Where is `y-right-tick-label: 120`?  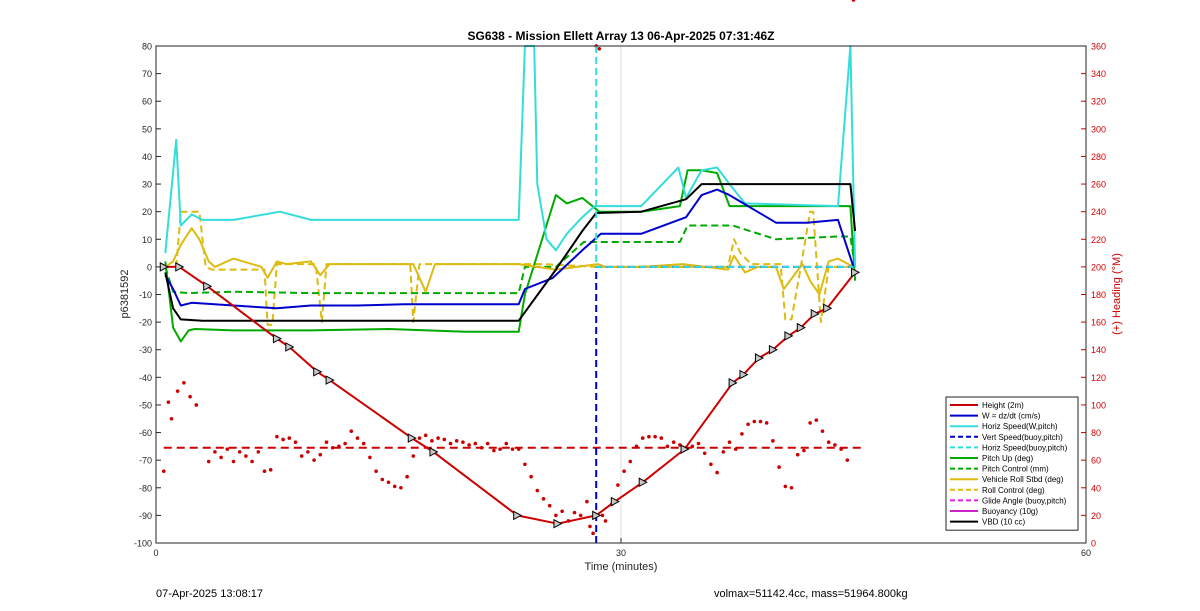
y-right-tick-label: 120 is located at coordinates (1098, 378).